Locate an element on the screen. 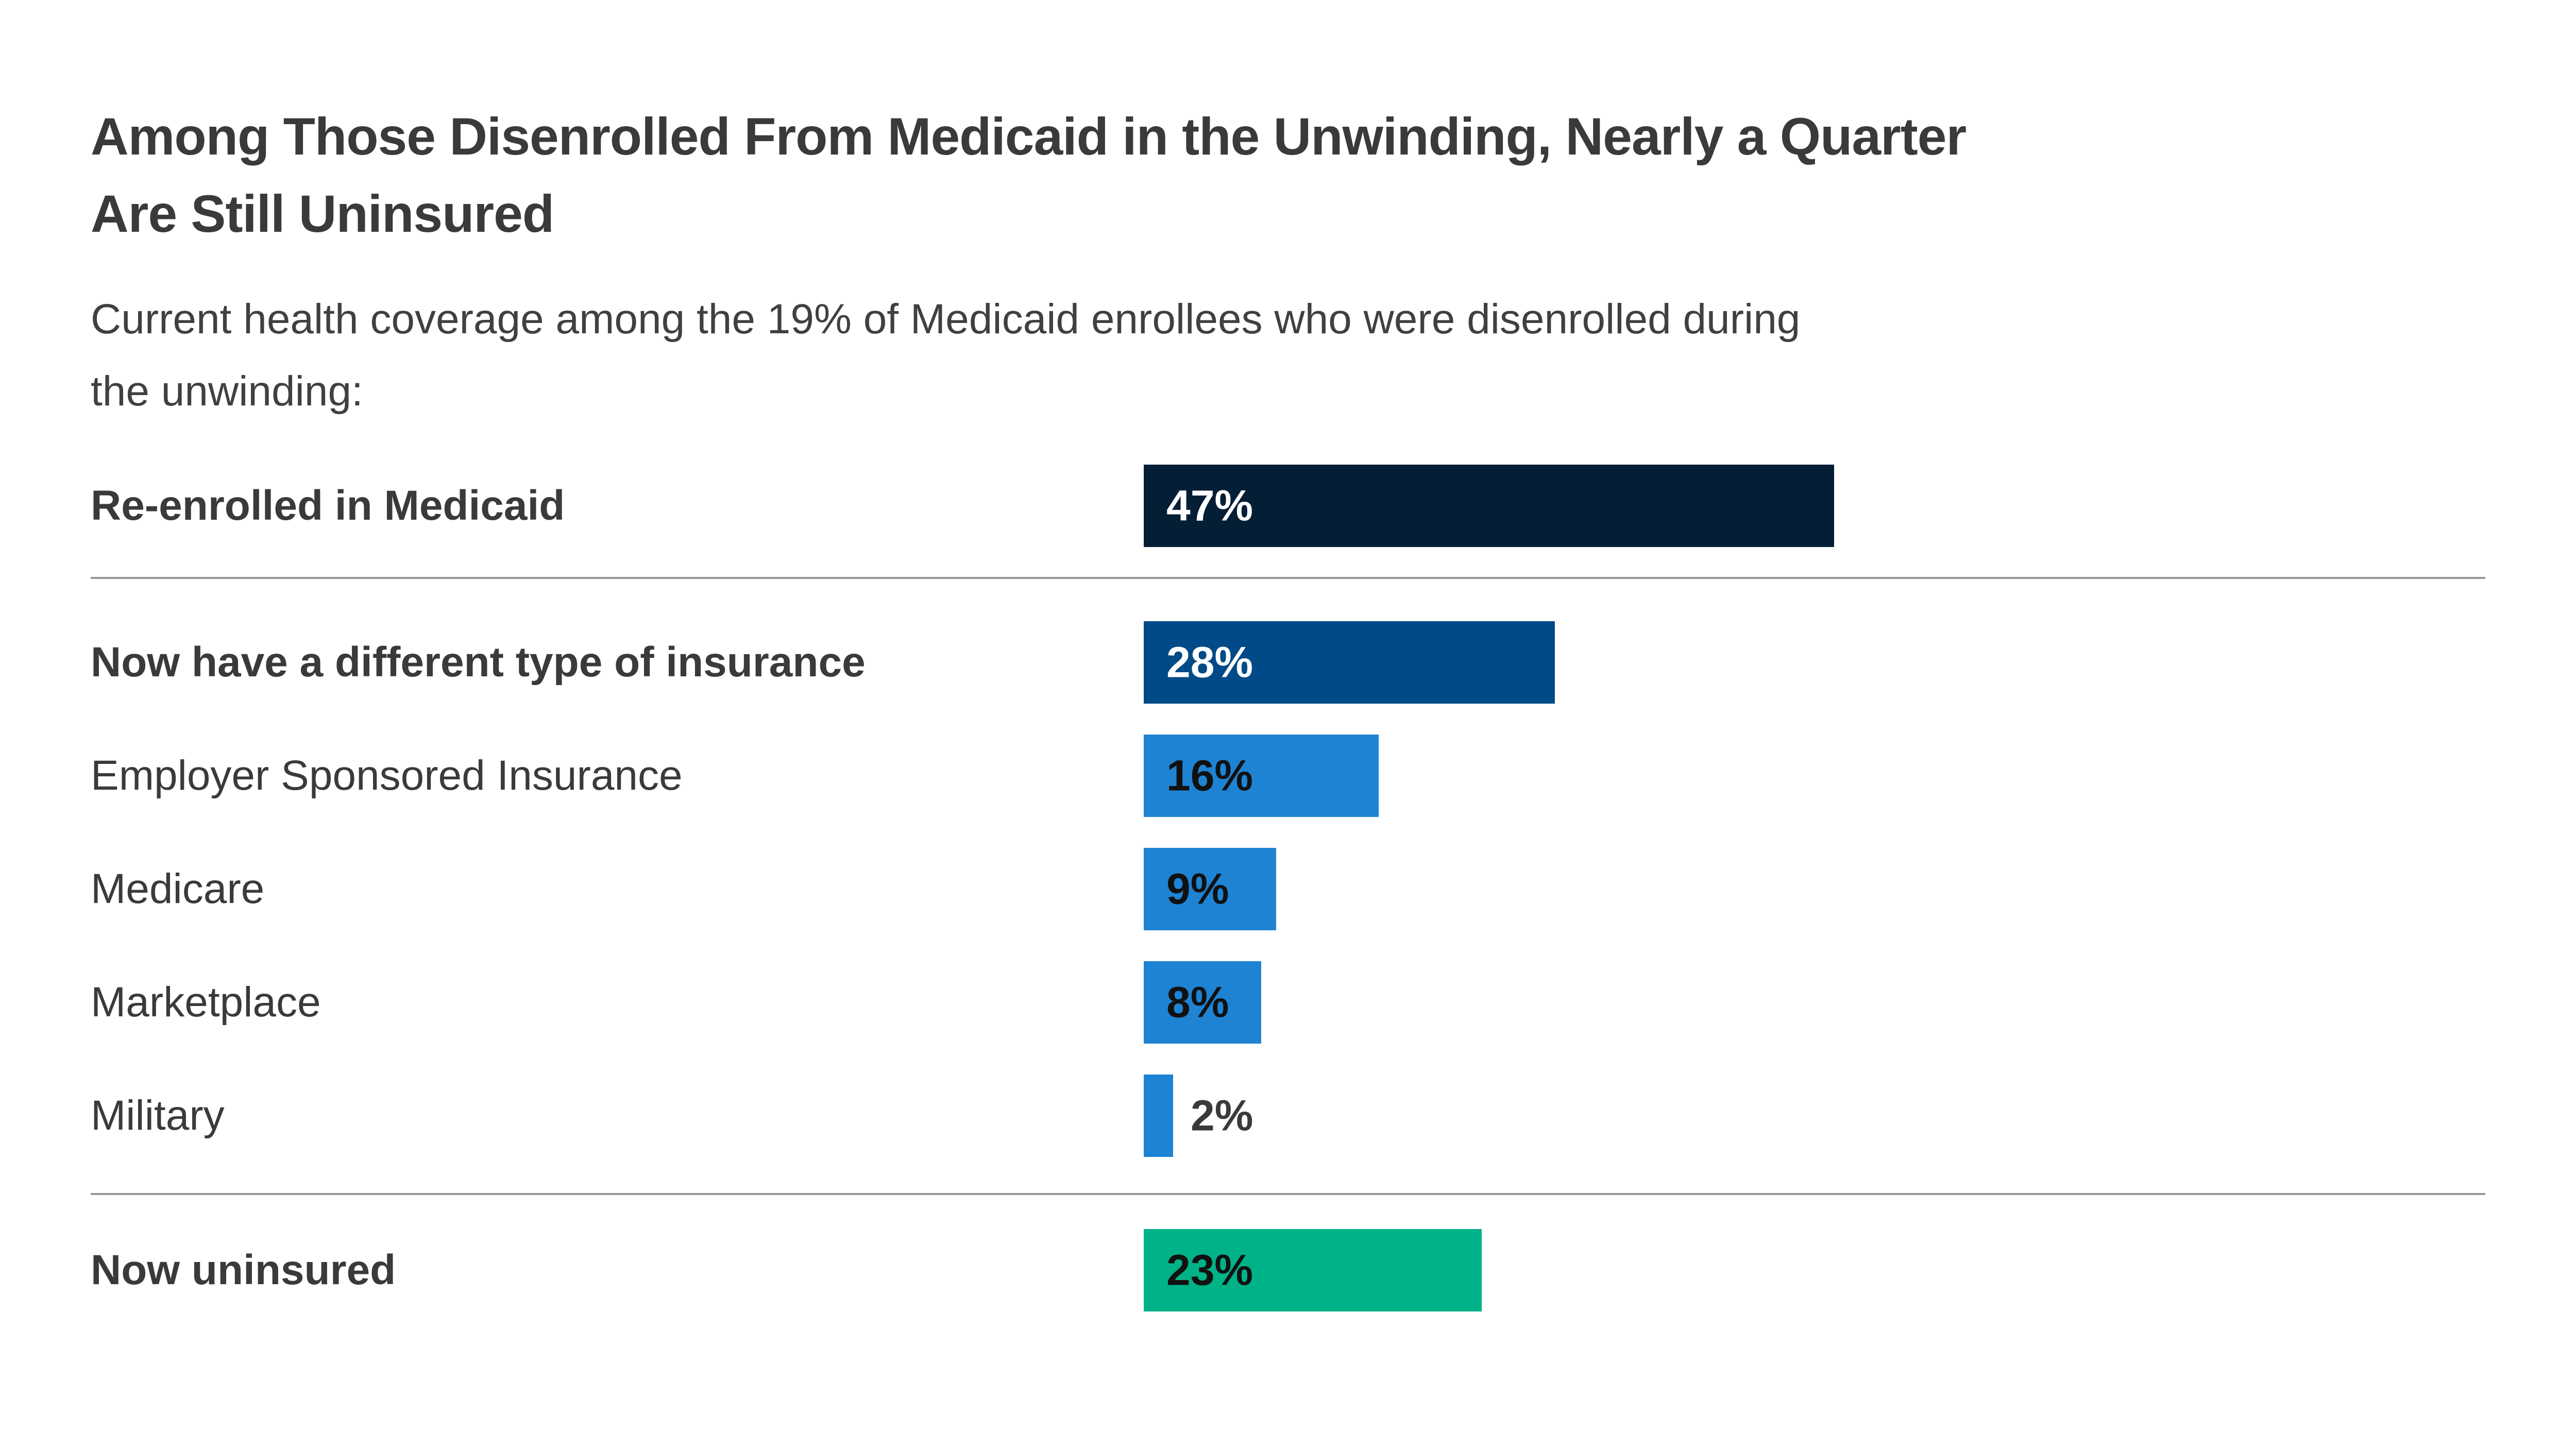 The width and height of the screenshot is (2576, 1449). chart-row-medicare: Medicare 9% is located at coordinates (1288, 889).